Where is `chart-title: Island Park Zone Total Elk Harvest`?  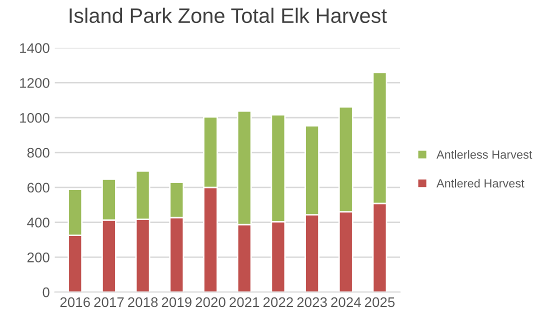 chart-title: Island Park Zone Total Elk Harvest is located at coordinates (228, 16).